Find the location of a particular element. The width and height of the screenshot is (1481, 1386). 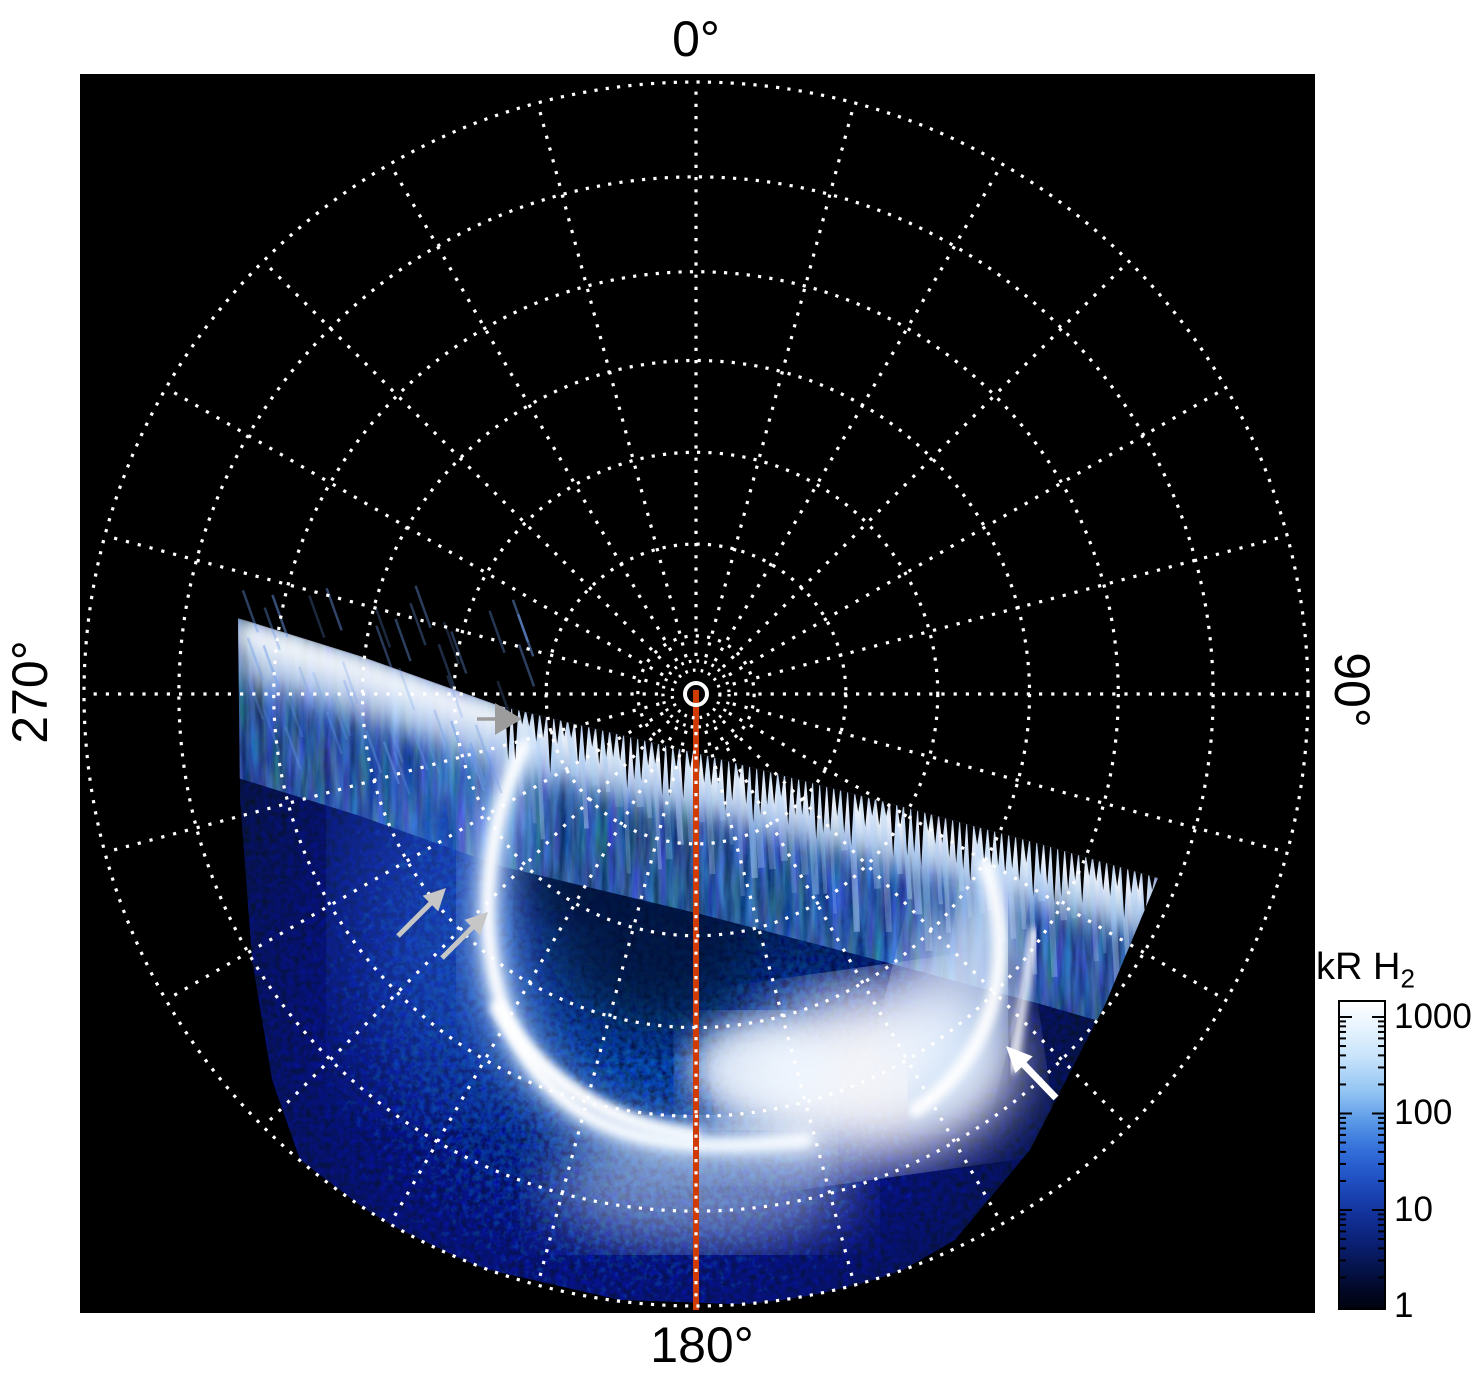

inner-right-arc-core is located at coordinates (957, 988).